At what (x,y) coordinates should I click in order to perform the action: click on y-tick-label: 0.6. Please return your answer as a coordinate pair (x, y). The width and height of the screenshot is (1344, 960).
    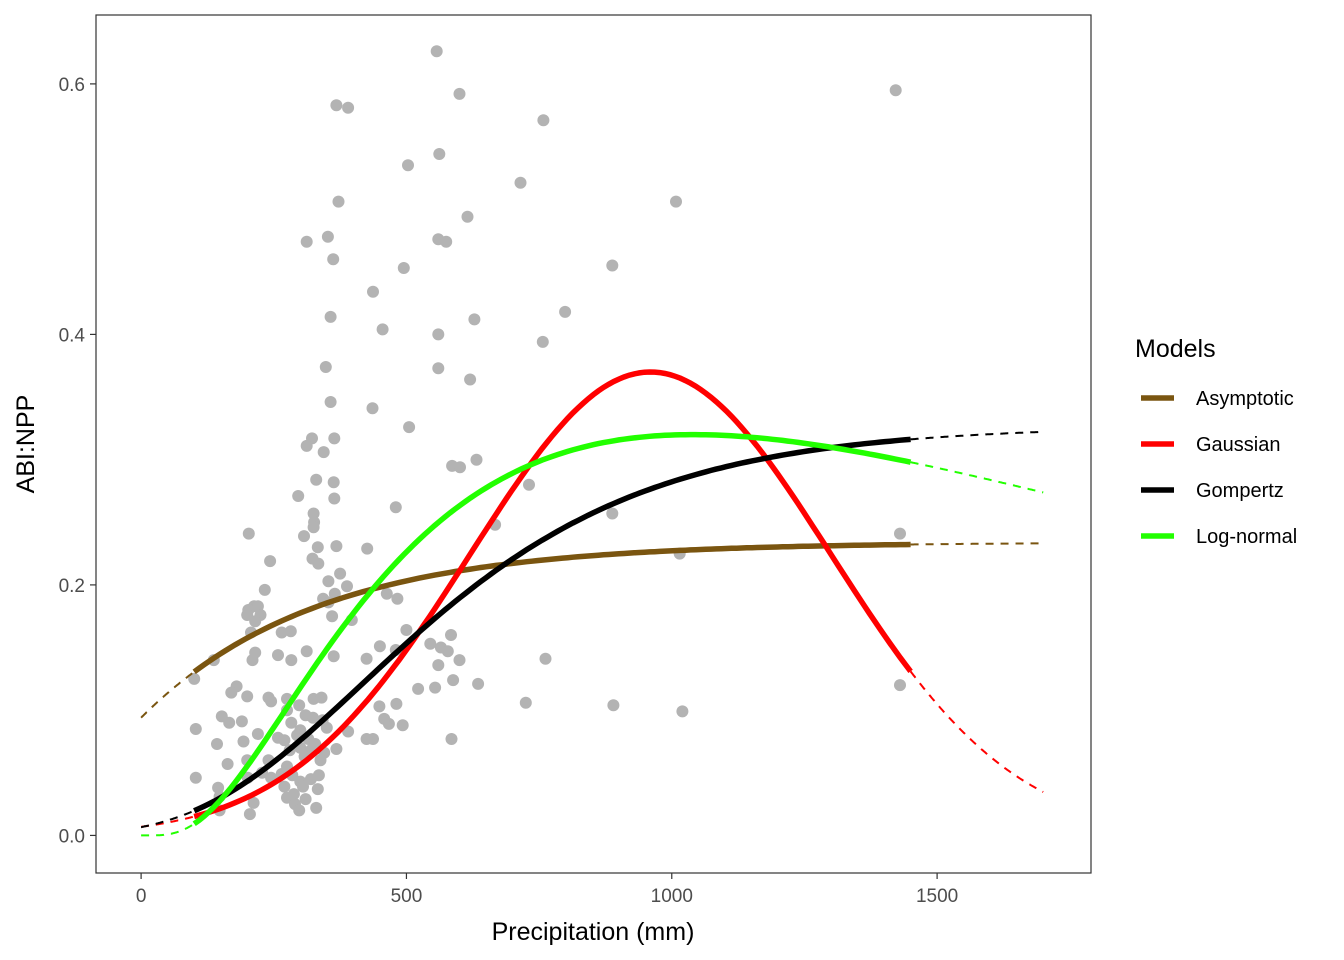
    Looking at the image, I should click on (72, 85).